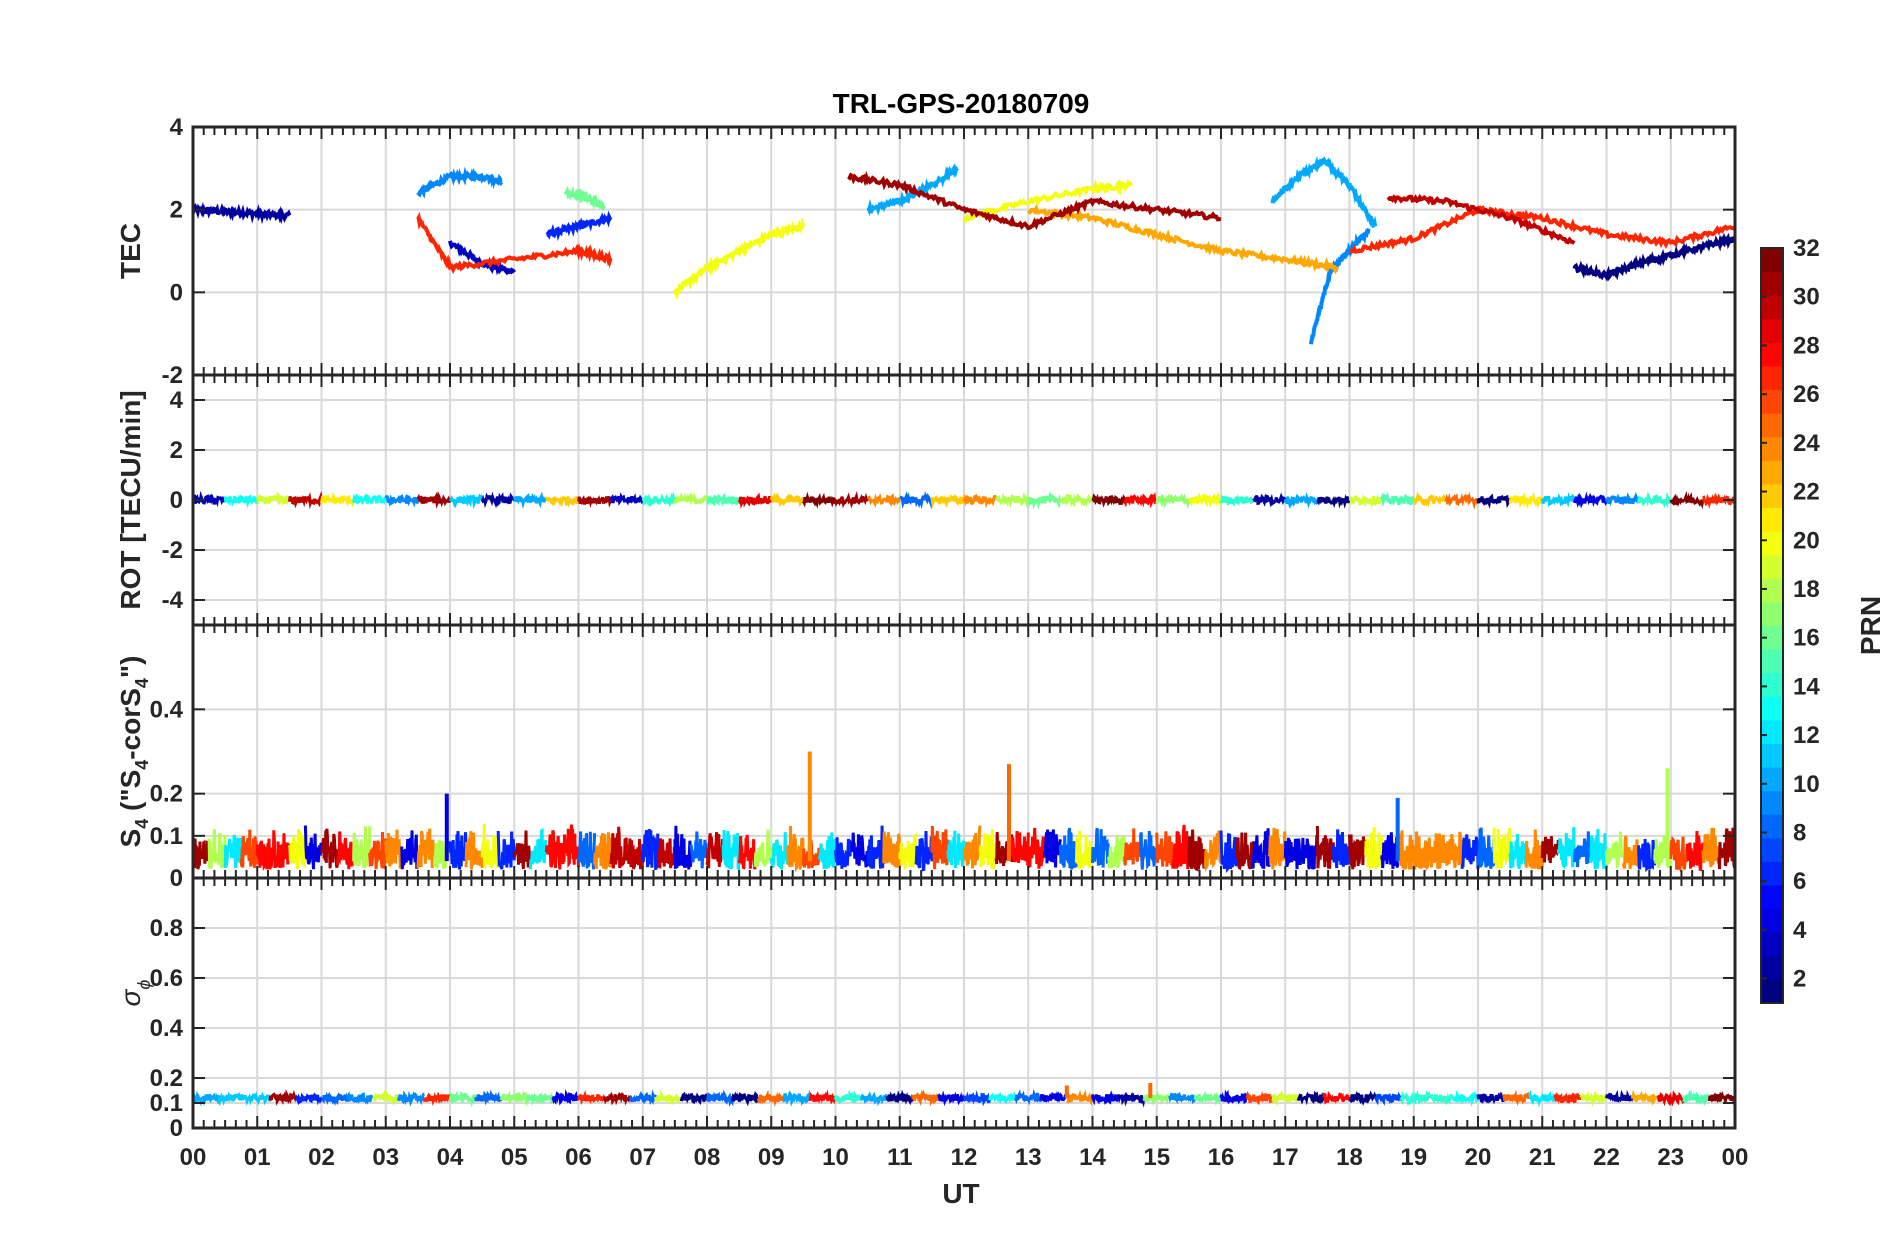  Describe the element at coordinates (1806, 735) in the screenshot. I see `colorbar-tick-label: 12` at that location.